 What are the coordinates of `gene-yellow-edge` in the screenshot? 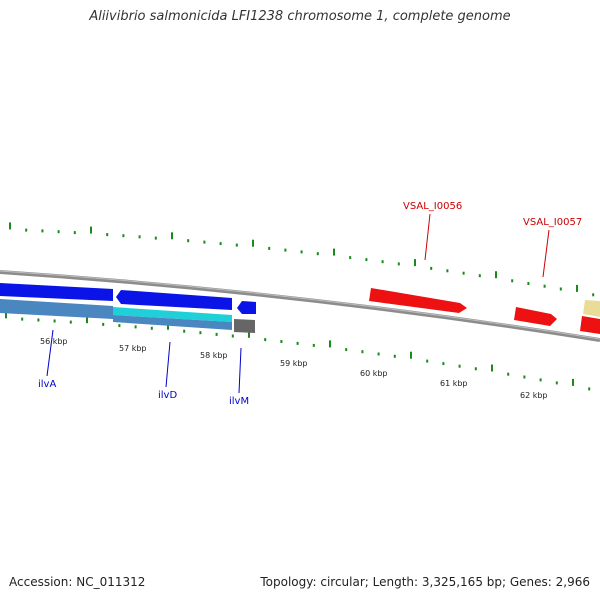 It's located at (591, 308).